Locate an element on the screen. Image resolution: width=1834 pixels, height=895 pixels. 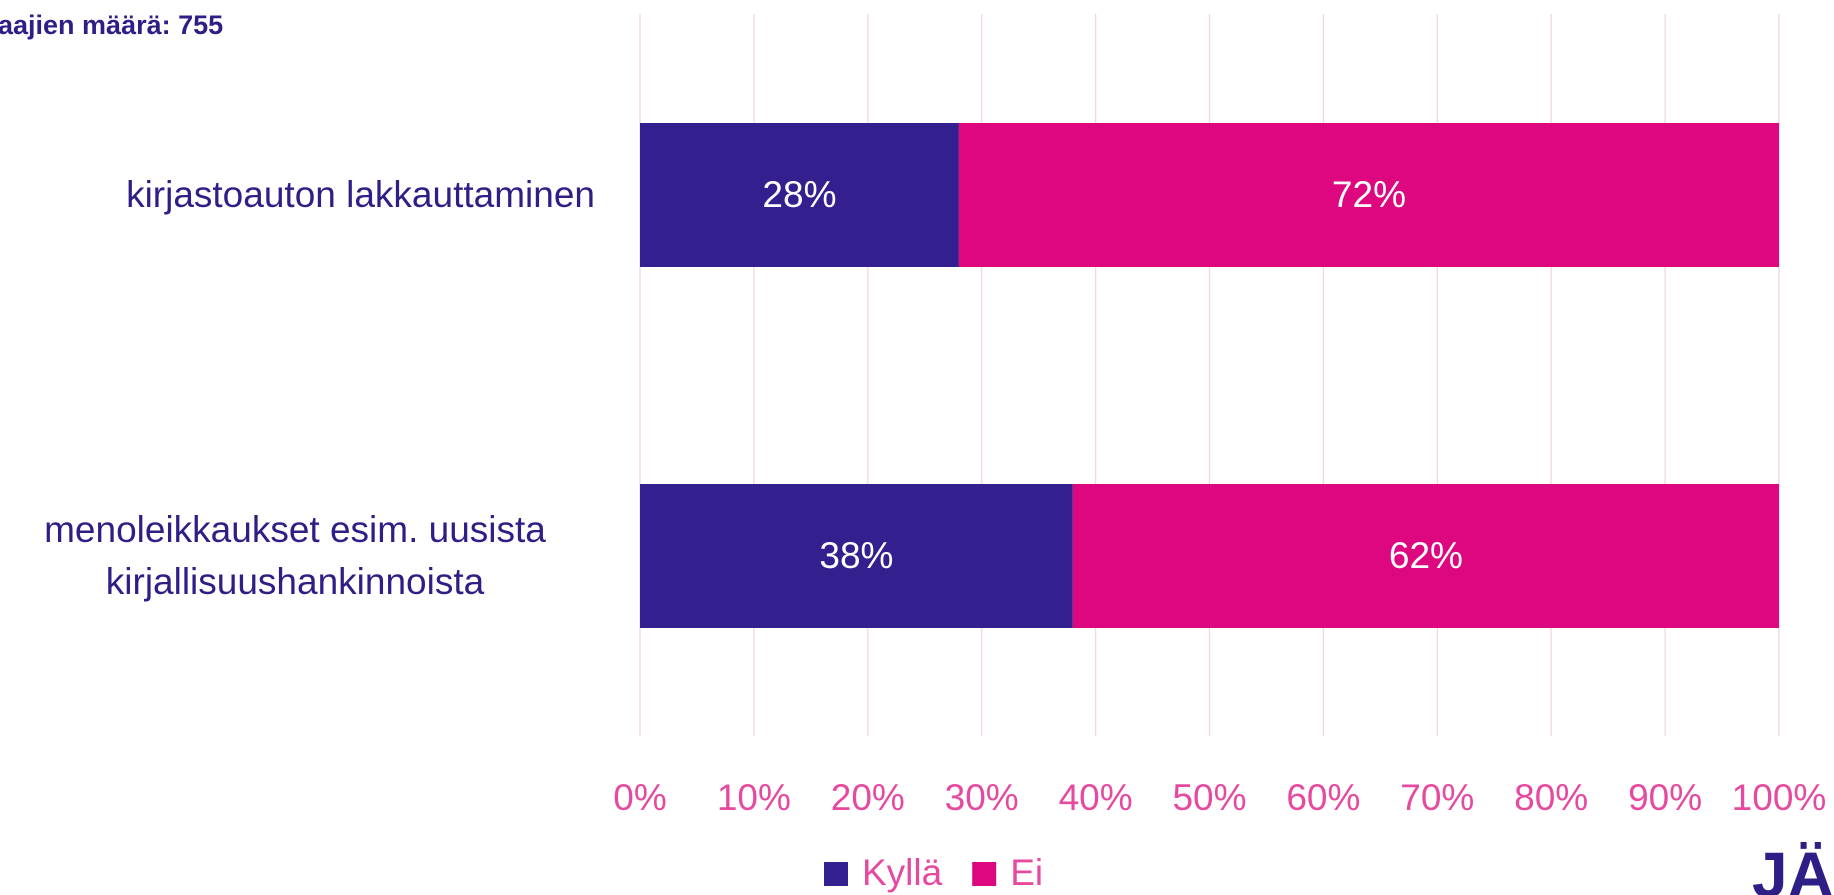
legend-label: Ei is located at coordinates (1026, 872).